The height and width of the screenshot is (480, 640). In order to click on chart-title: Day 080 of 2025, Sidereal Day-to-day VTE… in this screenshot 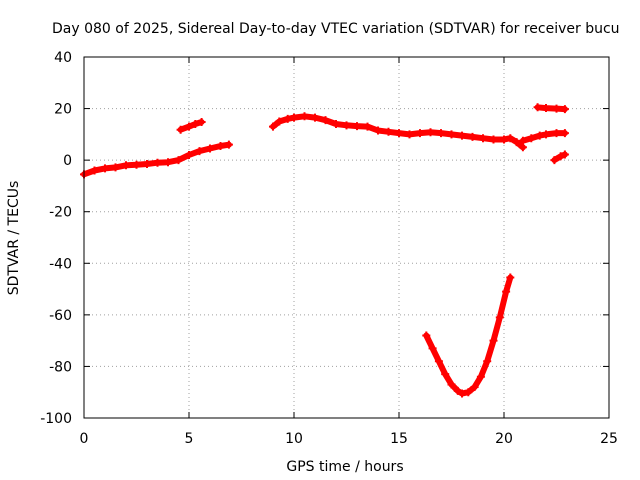, I will do `click(336, 29)`.